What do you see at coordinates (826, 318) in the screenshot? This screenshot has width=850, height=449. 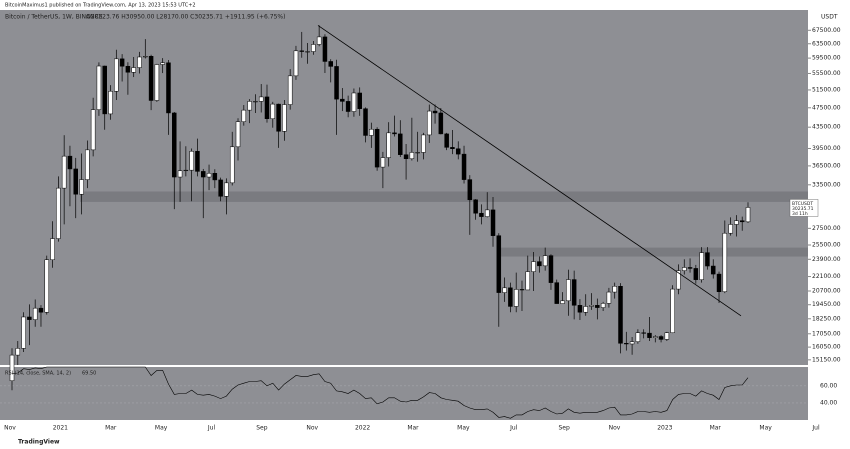 I see `y-tick-label: 18250.00` at bounding box center [826, 318].